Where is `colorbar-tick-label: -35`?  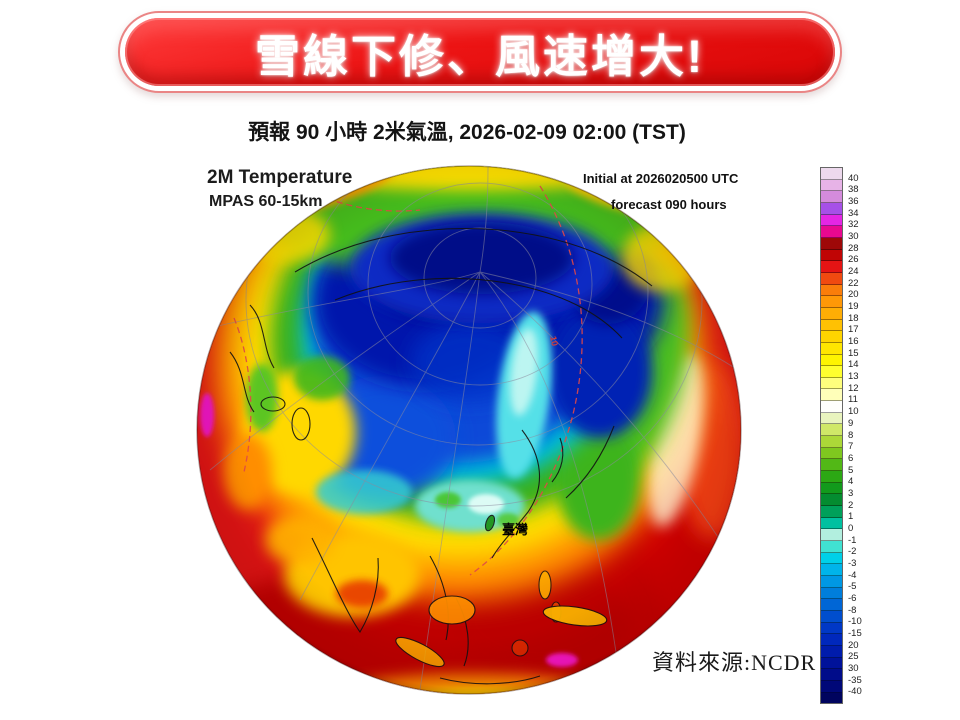
colorbar-tick-label: -35 is located at coordinates (855, 680).